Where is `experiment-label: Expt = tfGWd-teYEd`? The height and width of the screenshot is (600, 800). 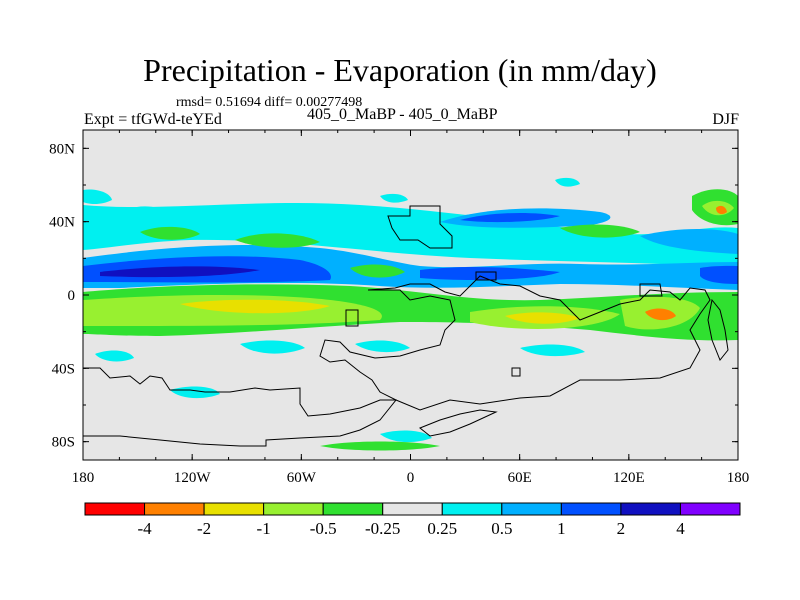 experiment-label: Expt = tfGWd-teYEd is located at coordinates (153, 119).